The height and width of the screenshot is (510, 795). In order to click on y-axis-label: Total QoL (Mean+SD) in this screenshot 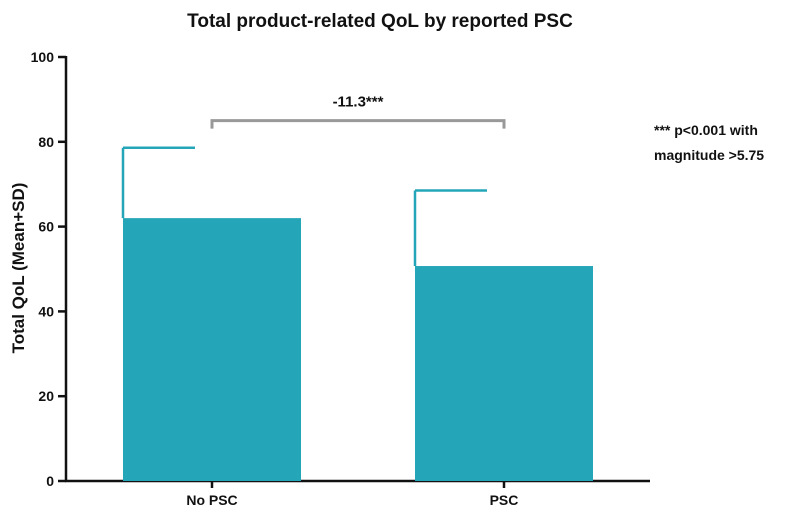, I will do `click(18, 268)`.